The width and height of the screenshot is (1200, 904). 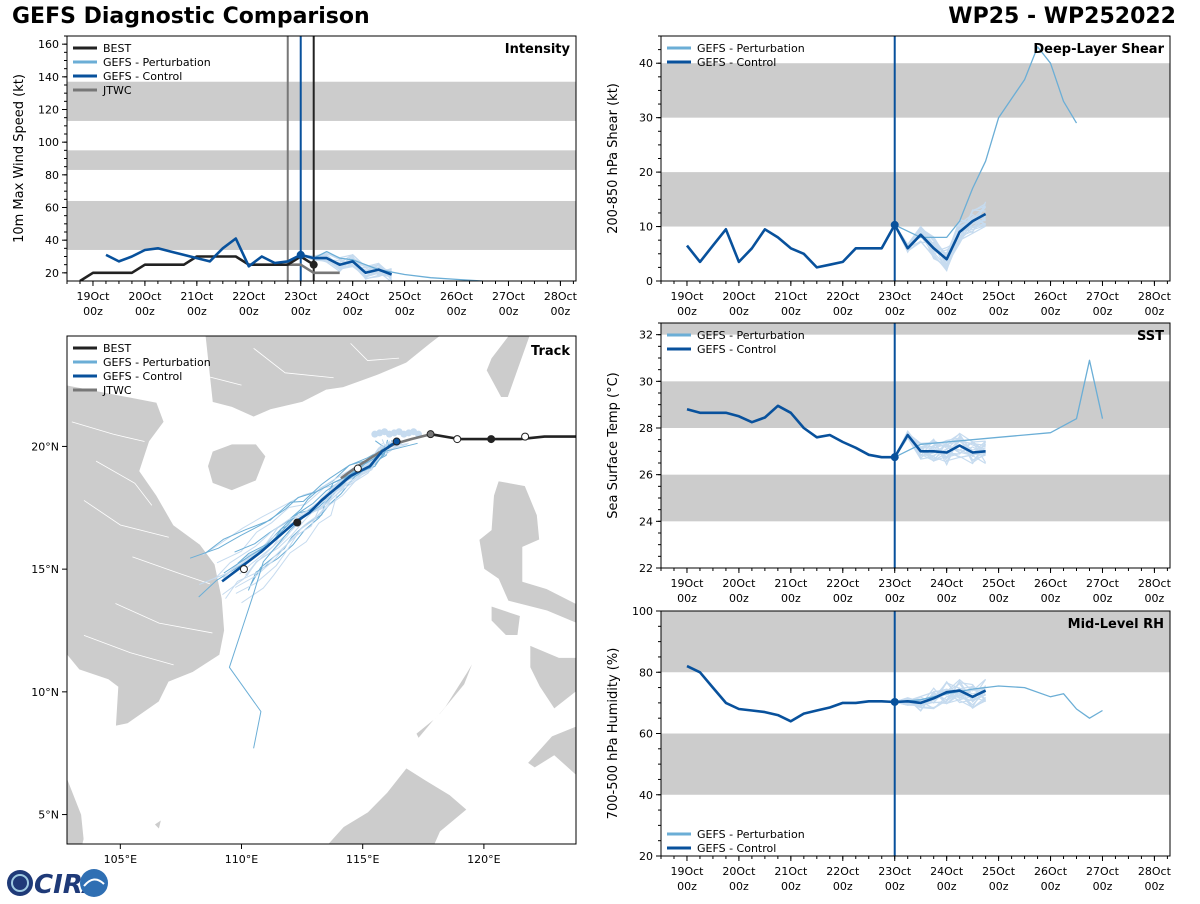 What do you see at coordinates (237, 467) in the screenshot?
I see `land-hainan` at bounding box center [237, 467].